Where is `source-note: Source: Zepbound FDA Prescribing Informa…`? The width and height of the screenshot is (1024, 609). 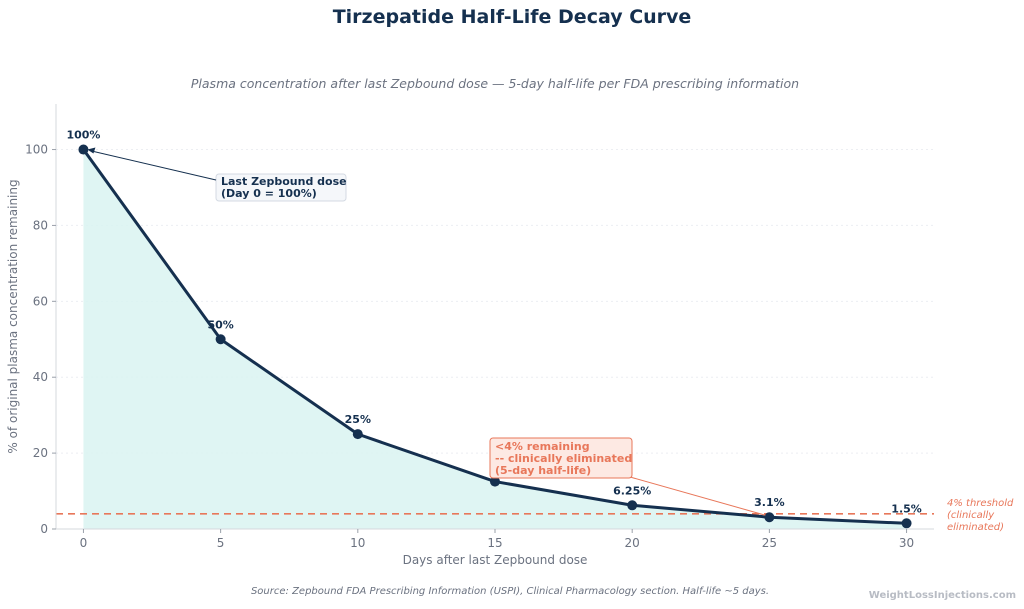 source-note: Source: Zepbound FDA Prescribing Informa… is located at coordinates (510, 591).